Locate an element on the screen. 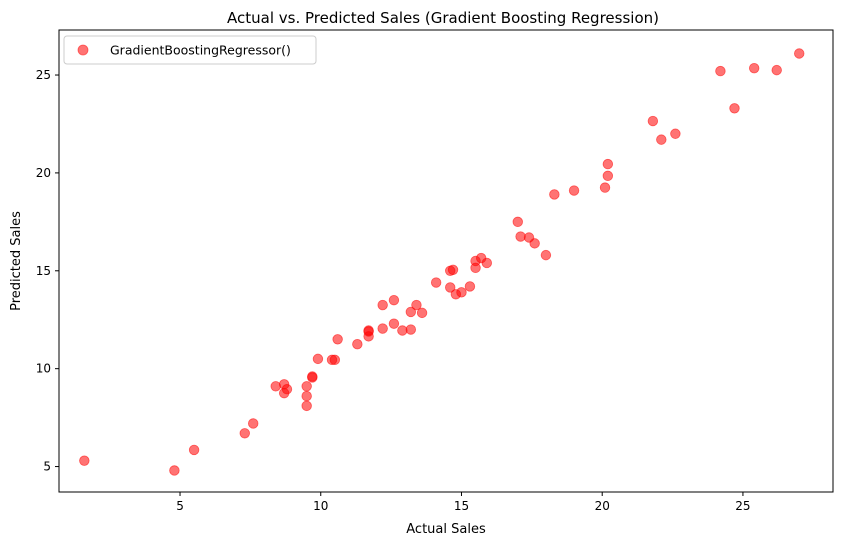  y-tick-label: 10 is located at coordinates (43, 369).